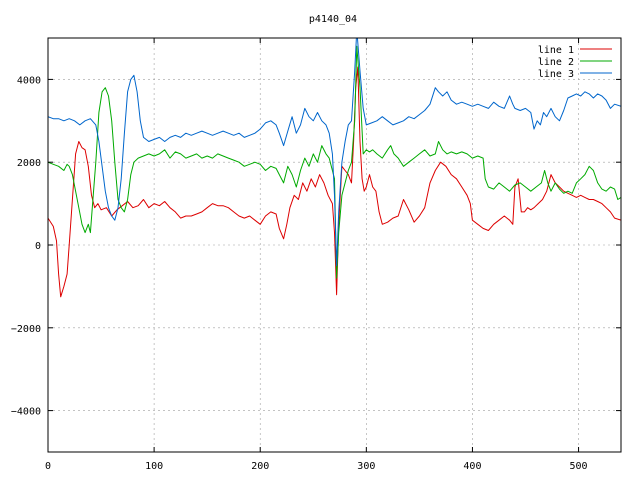  What do you see at coordinates (154, 466) in the screenshot?
I see `x-tick-label: 100` at bounding box center [154, 466].